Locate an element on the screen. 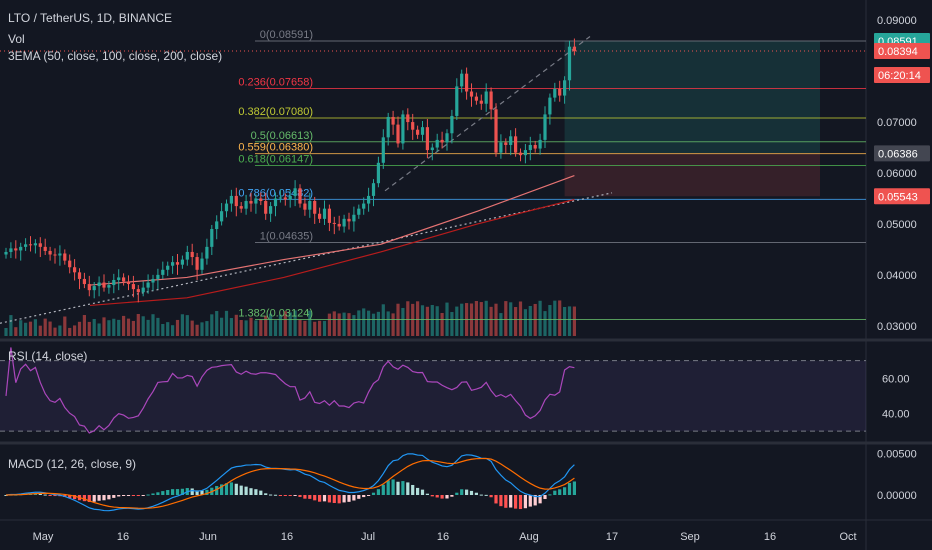 Image resolution: width=932 pixels, height=550 pixels. macd-tick-label: 0.00000 is located at coordinates (897, 496).